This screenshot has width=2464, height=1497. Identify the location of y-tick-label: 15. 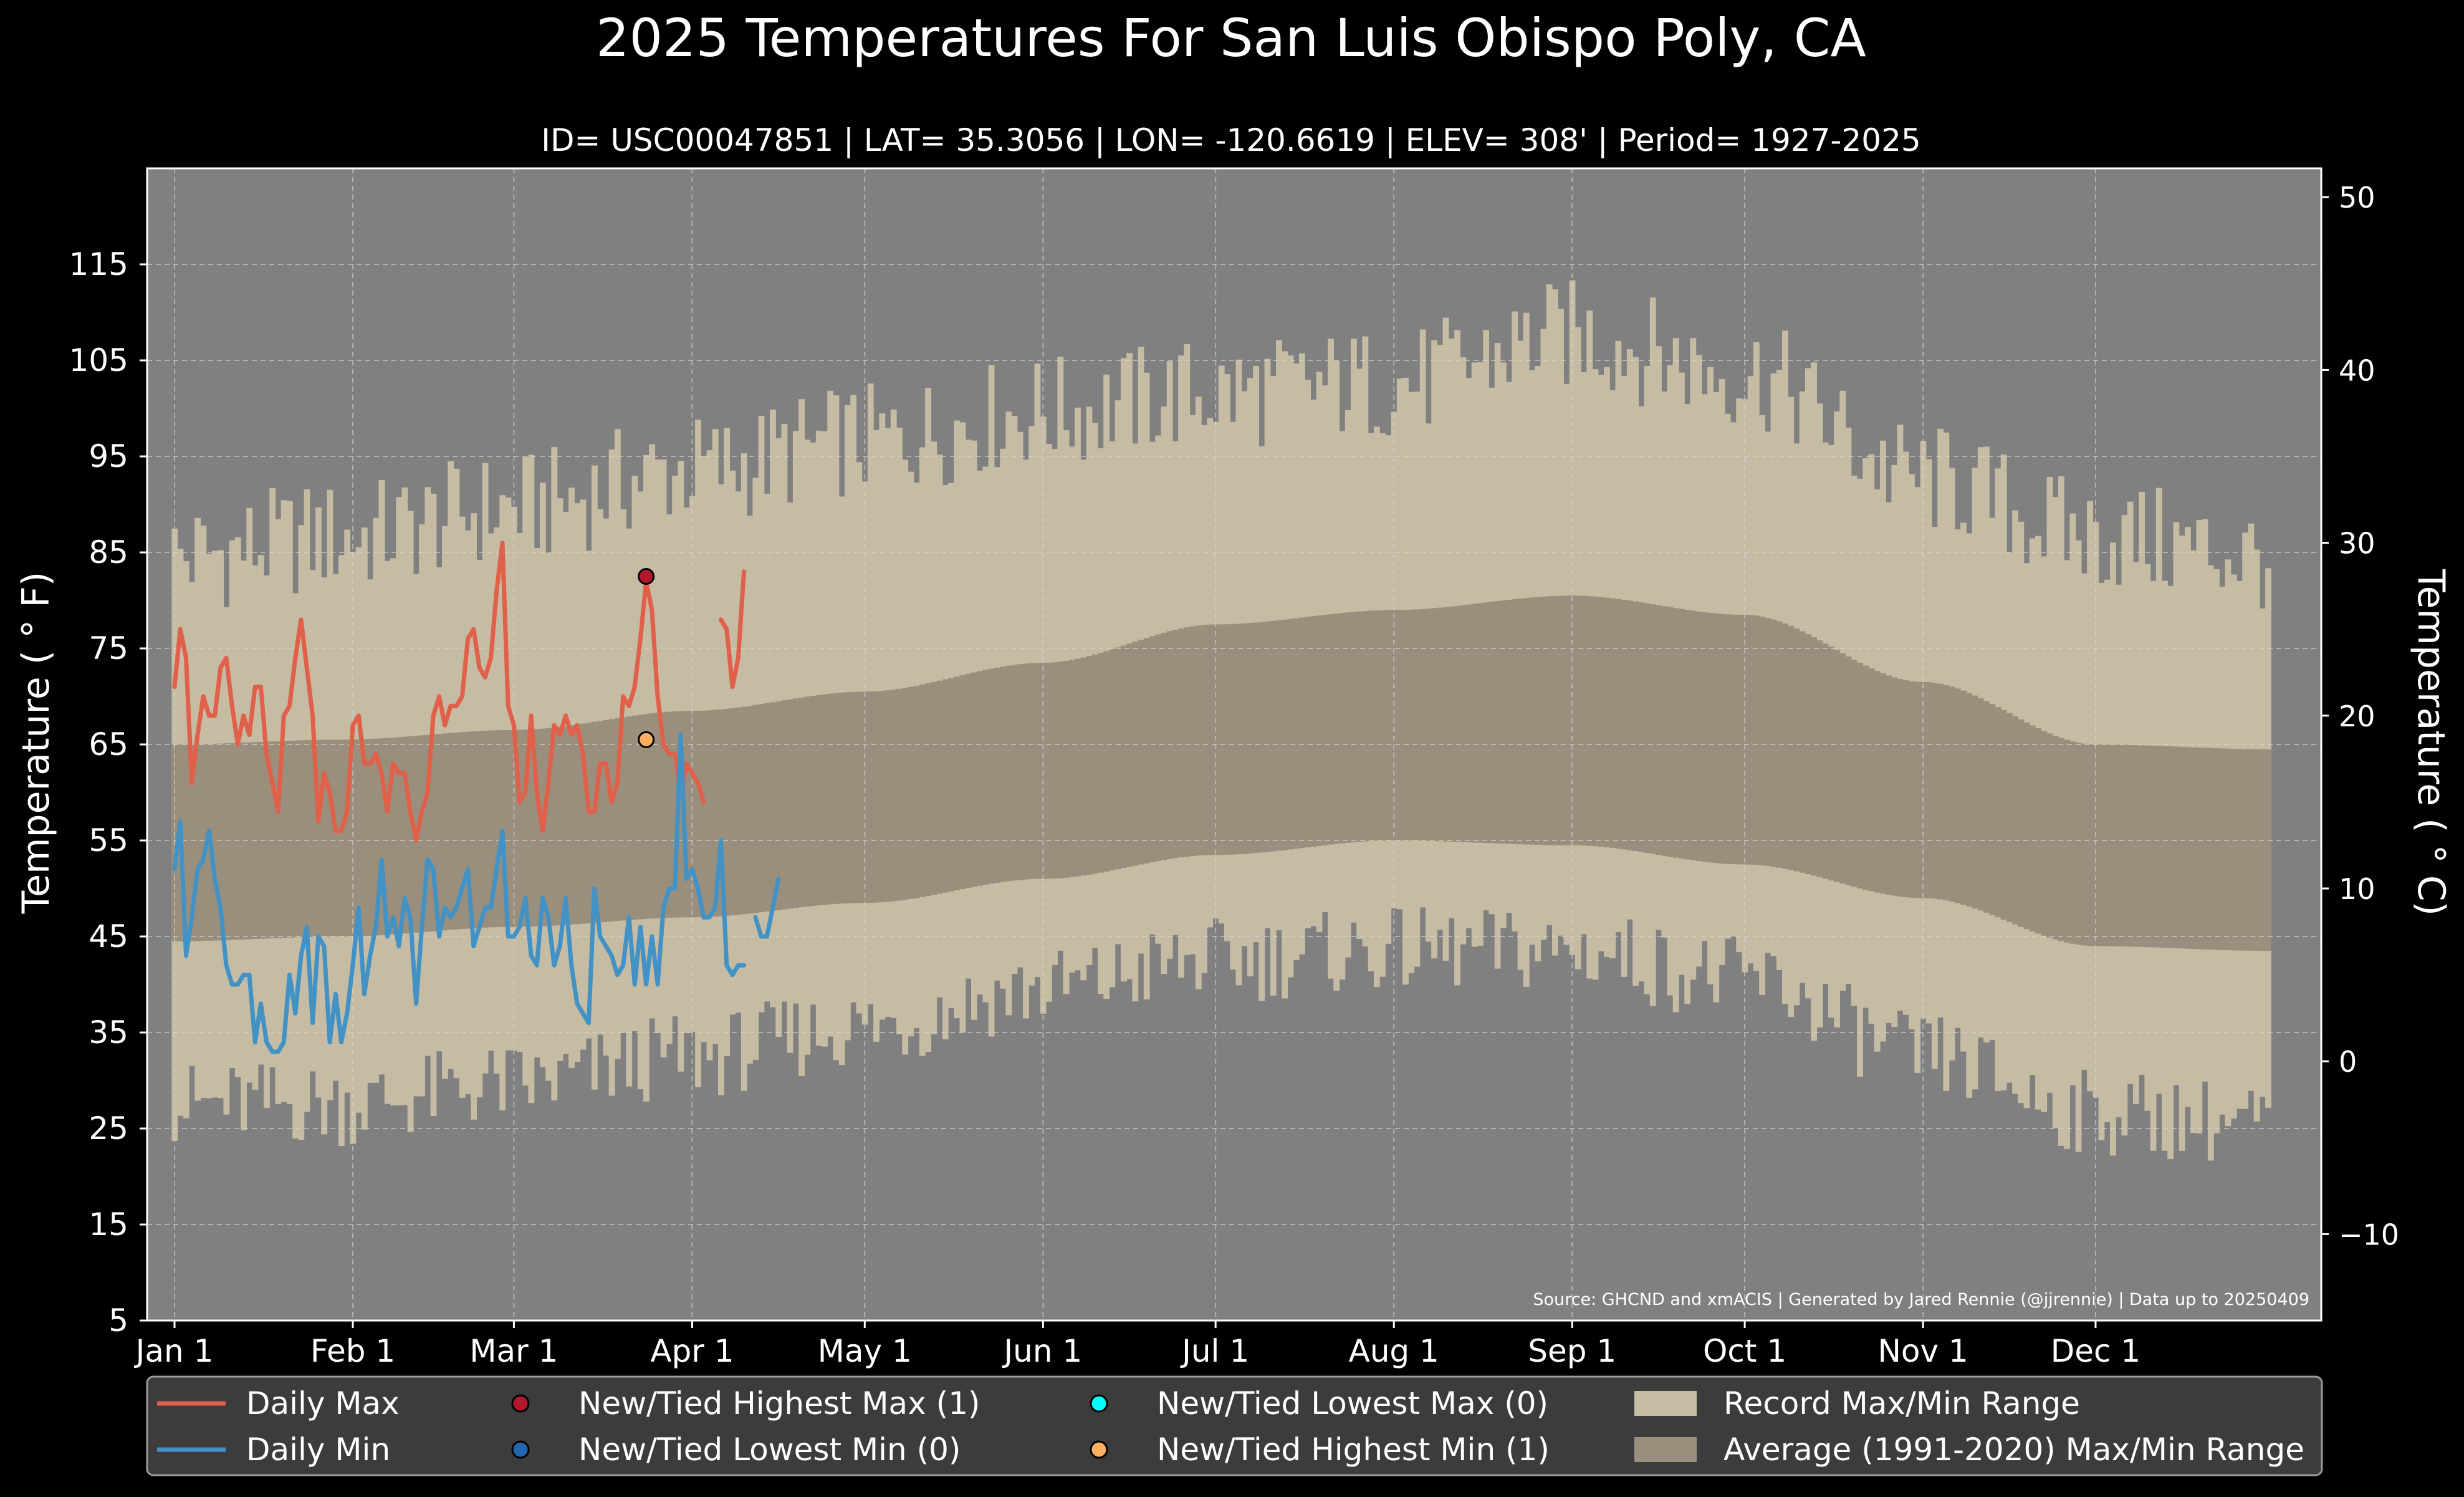
(109, 1224).